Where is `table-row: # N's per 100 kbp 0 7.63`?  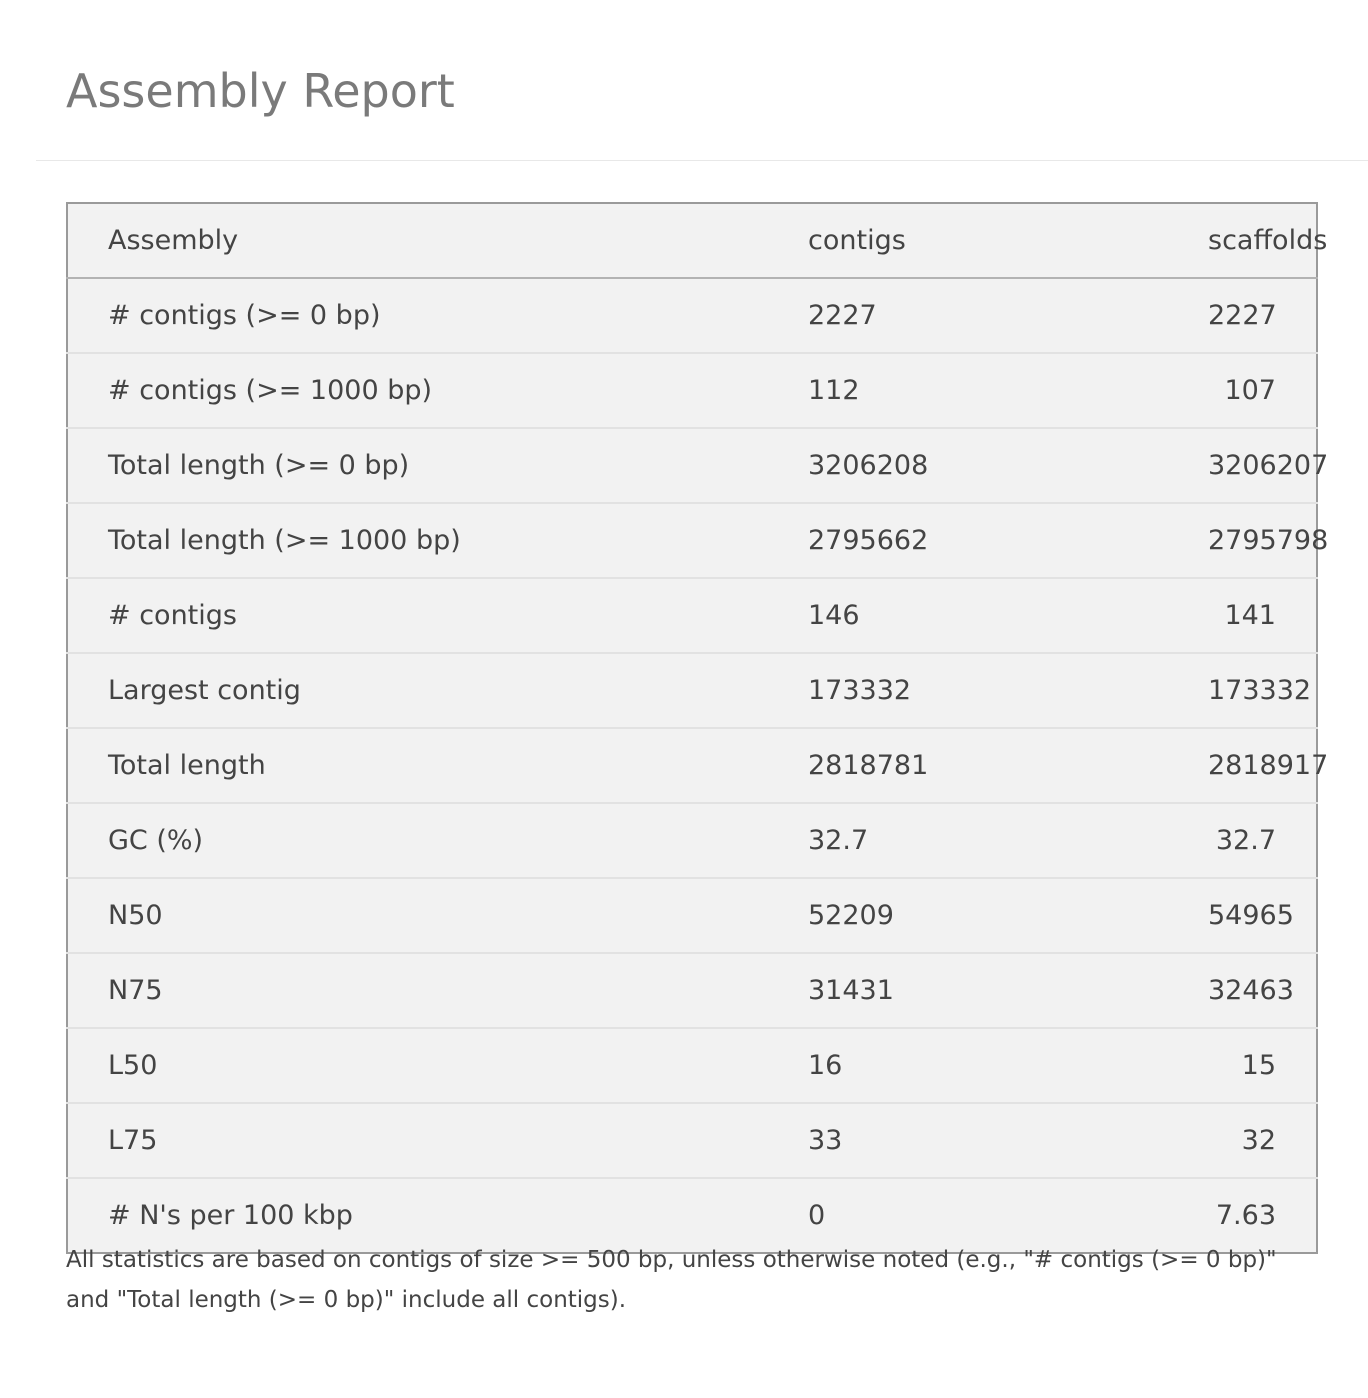
table-row: # N's per 100 kbp 0 7.63 is located at coordinates (692, 1215).